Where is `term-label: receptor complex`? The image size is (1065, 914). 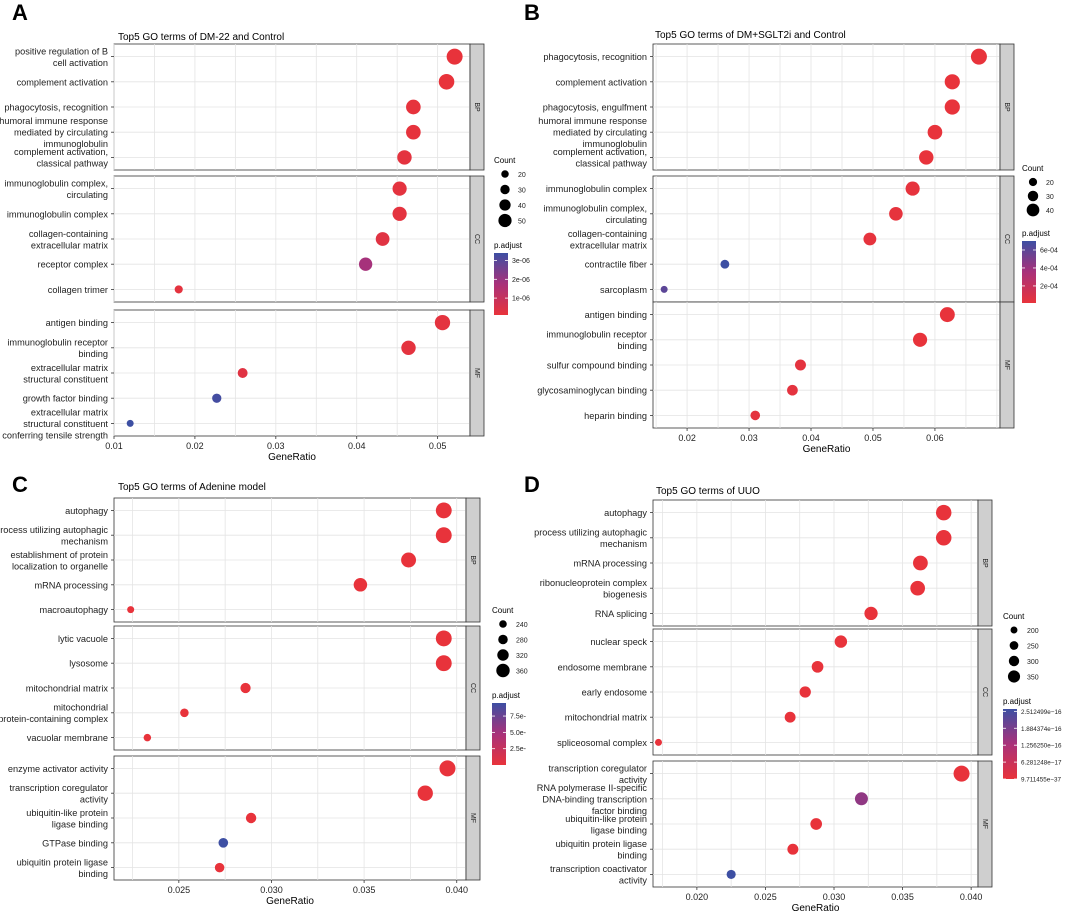
term-label: receptor complex is located at coordinates (73, 265).